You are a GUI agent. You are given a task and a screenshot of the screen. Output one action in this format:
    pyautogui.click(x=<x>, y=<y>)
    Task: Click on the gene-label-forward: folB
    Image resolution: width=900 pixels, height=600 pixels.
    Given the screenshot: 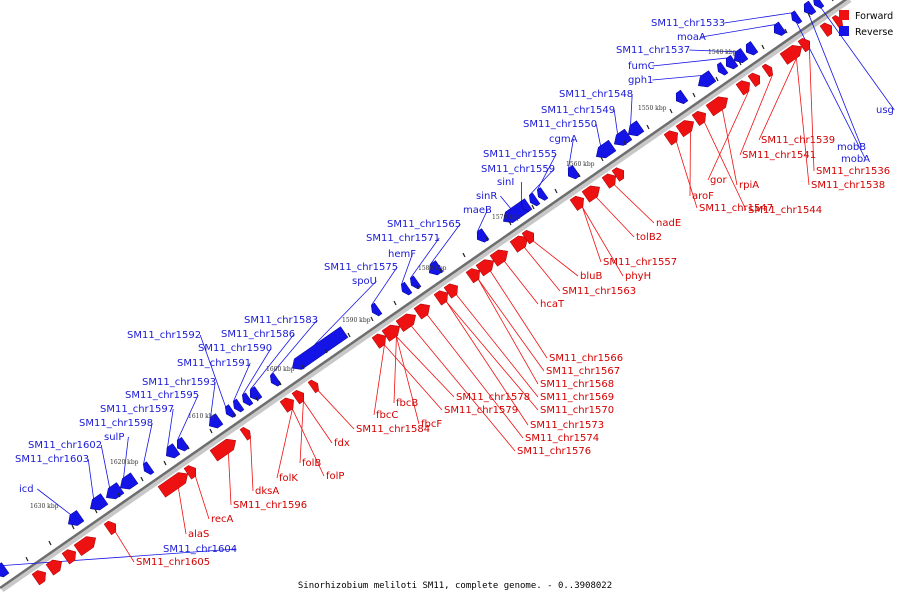 What is the action you would take?
    pyautogui.click(x=311, y=463)
    